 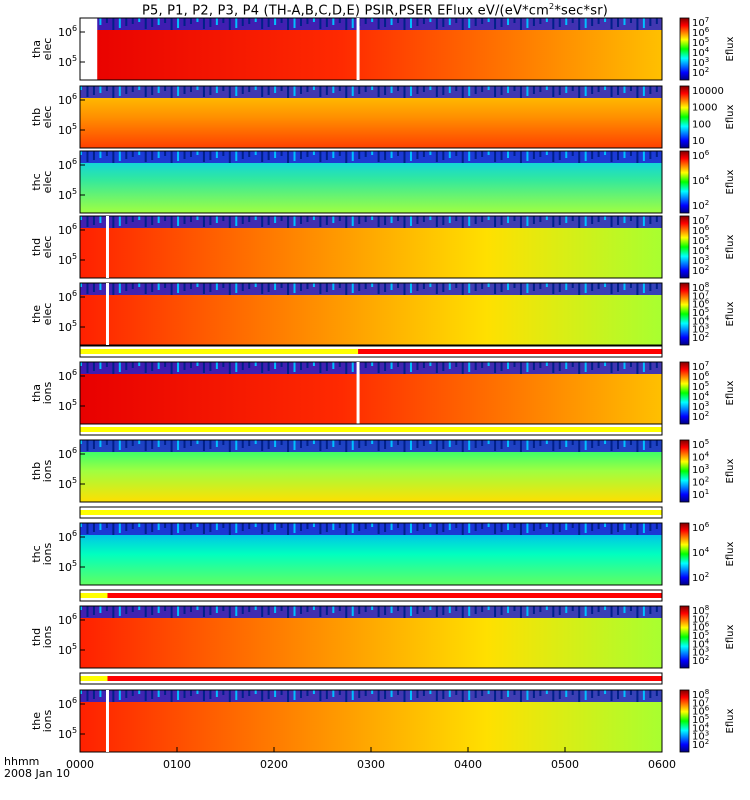 I want to click on colorbar-tick-exponent: 7, so click(x=707, y=364).